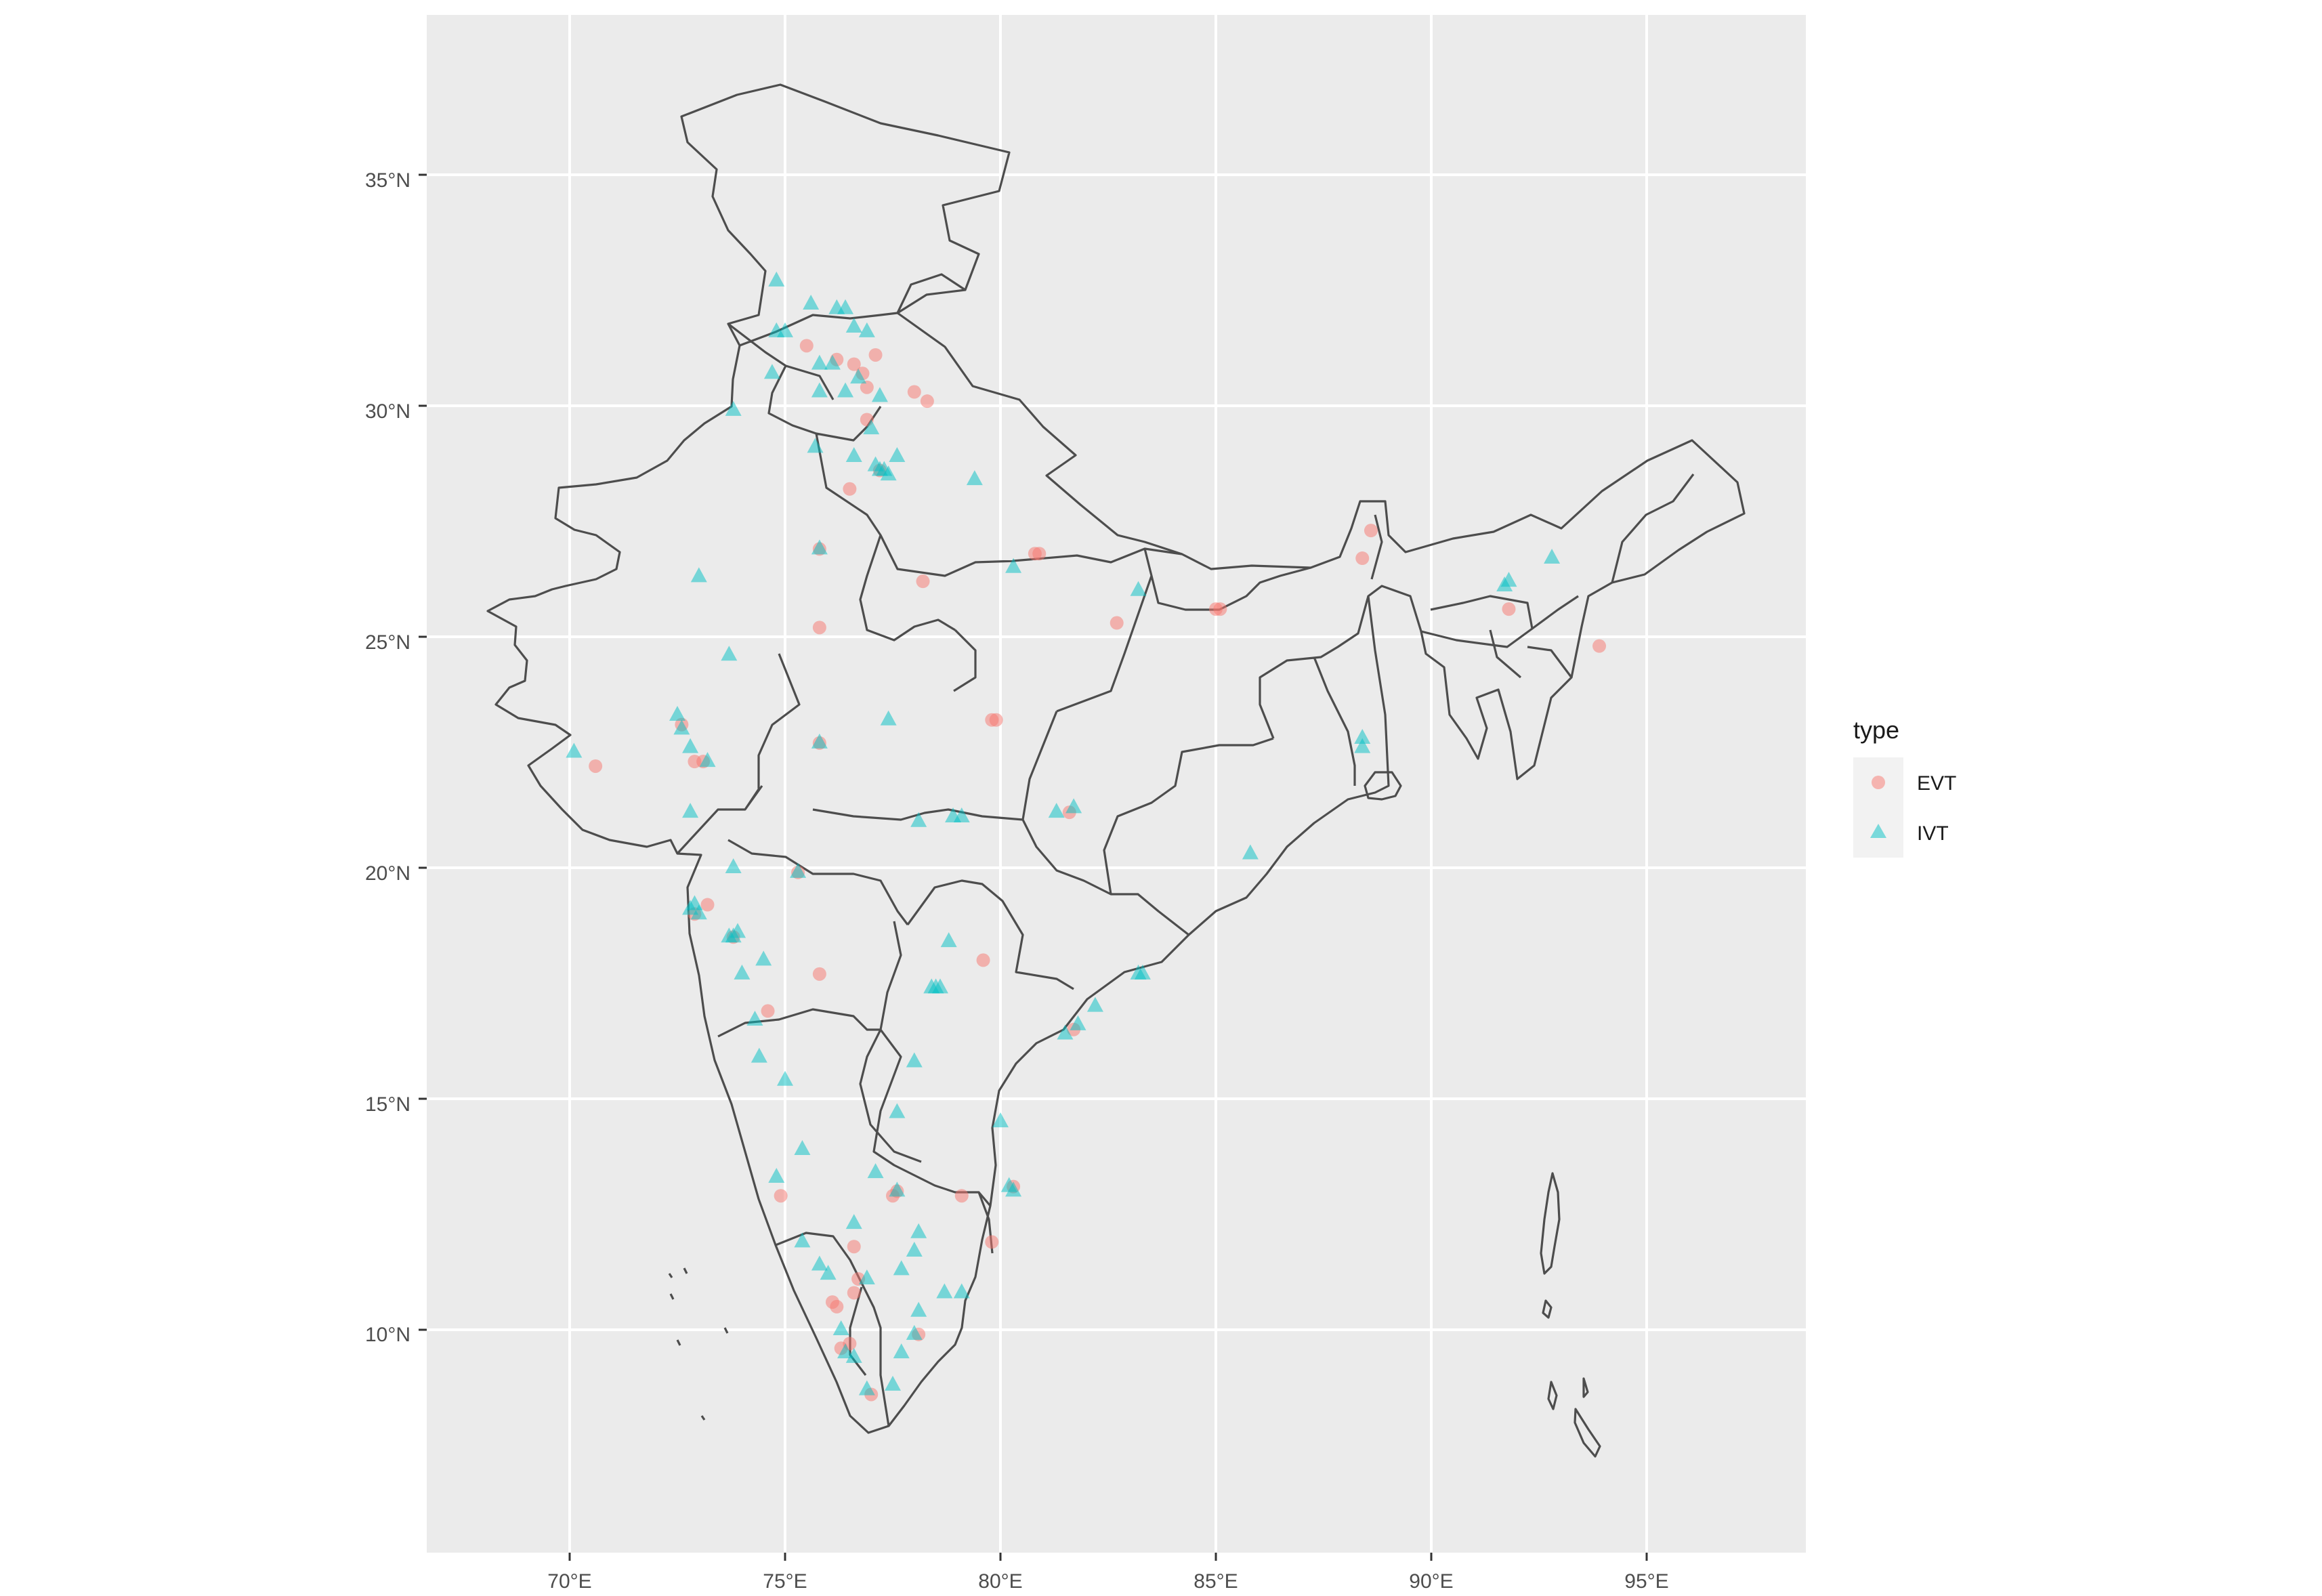 The image size is (2322, 1596). What do you see at coordinates (1936, 783) in the screenshot?
I see `legend-label-evt: EVT` at bounding box center [1936, 783].